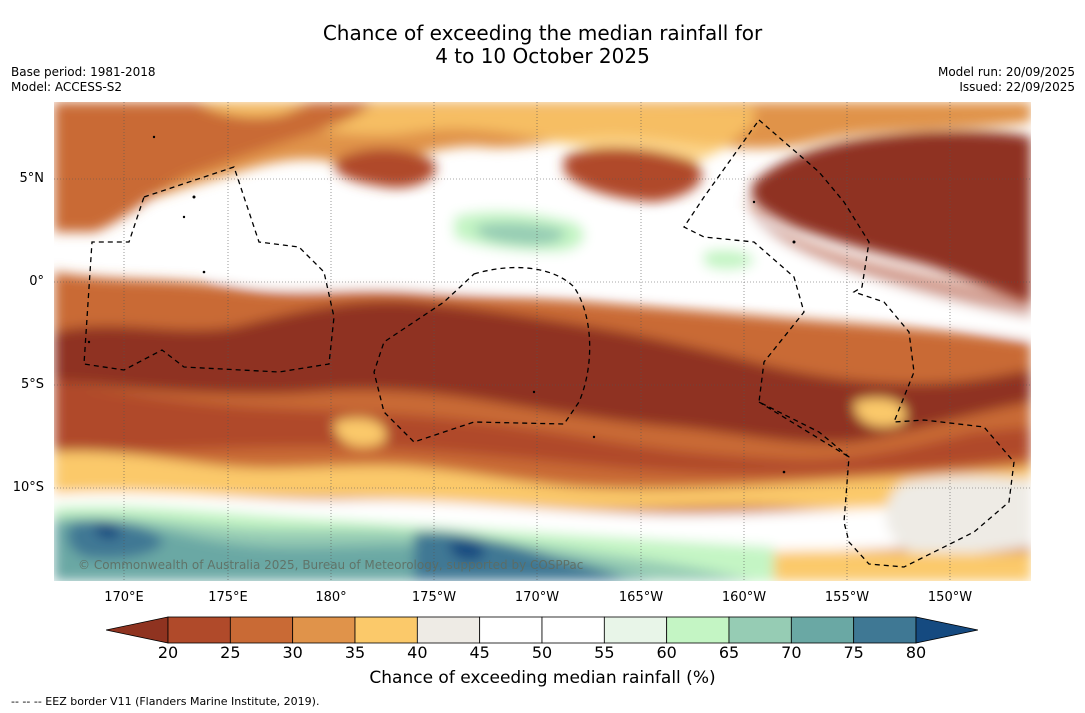 The width and height of the screenshot is (1085, 713). I want to click on colorbar-tick-label: 35, so click(355, 652).